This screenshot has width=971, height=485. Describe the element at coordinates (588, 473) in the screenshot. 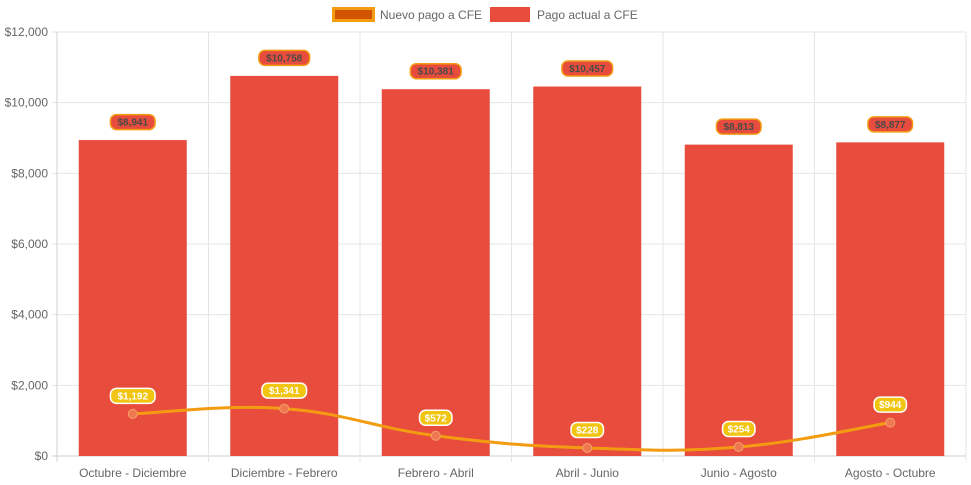

I see `x-tick-label: Abril - Junio` at that location.